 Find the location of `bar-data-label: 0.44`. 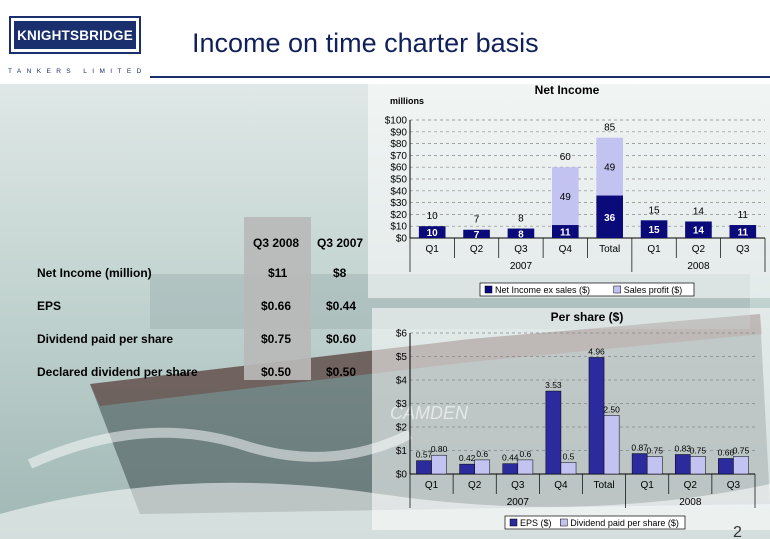

bar-data-label: 0.44 is located at coordinates (510, 458).